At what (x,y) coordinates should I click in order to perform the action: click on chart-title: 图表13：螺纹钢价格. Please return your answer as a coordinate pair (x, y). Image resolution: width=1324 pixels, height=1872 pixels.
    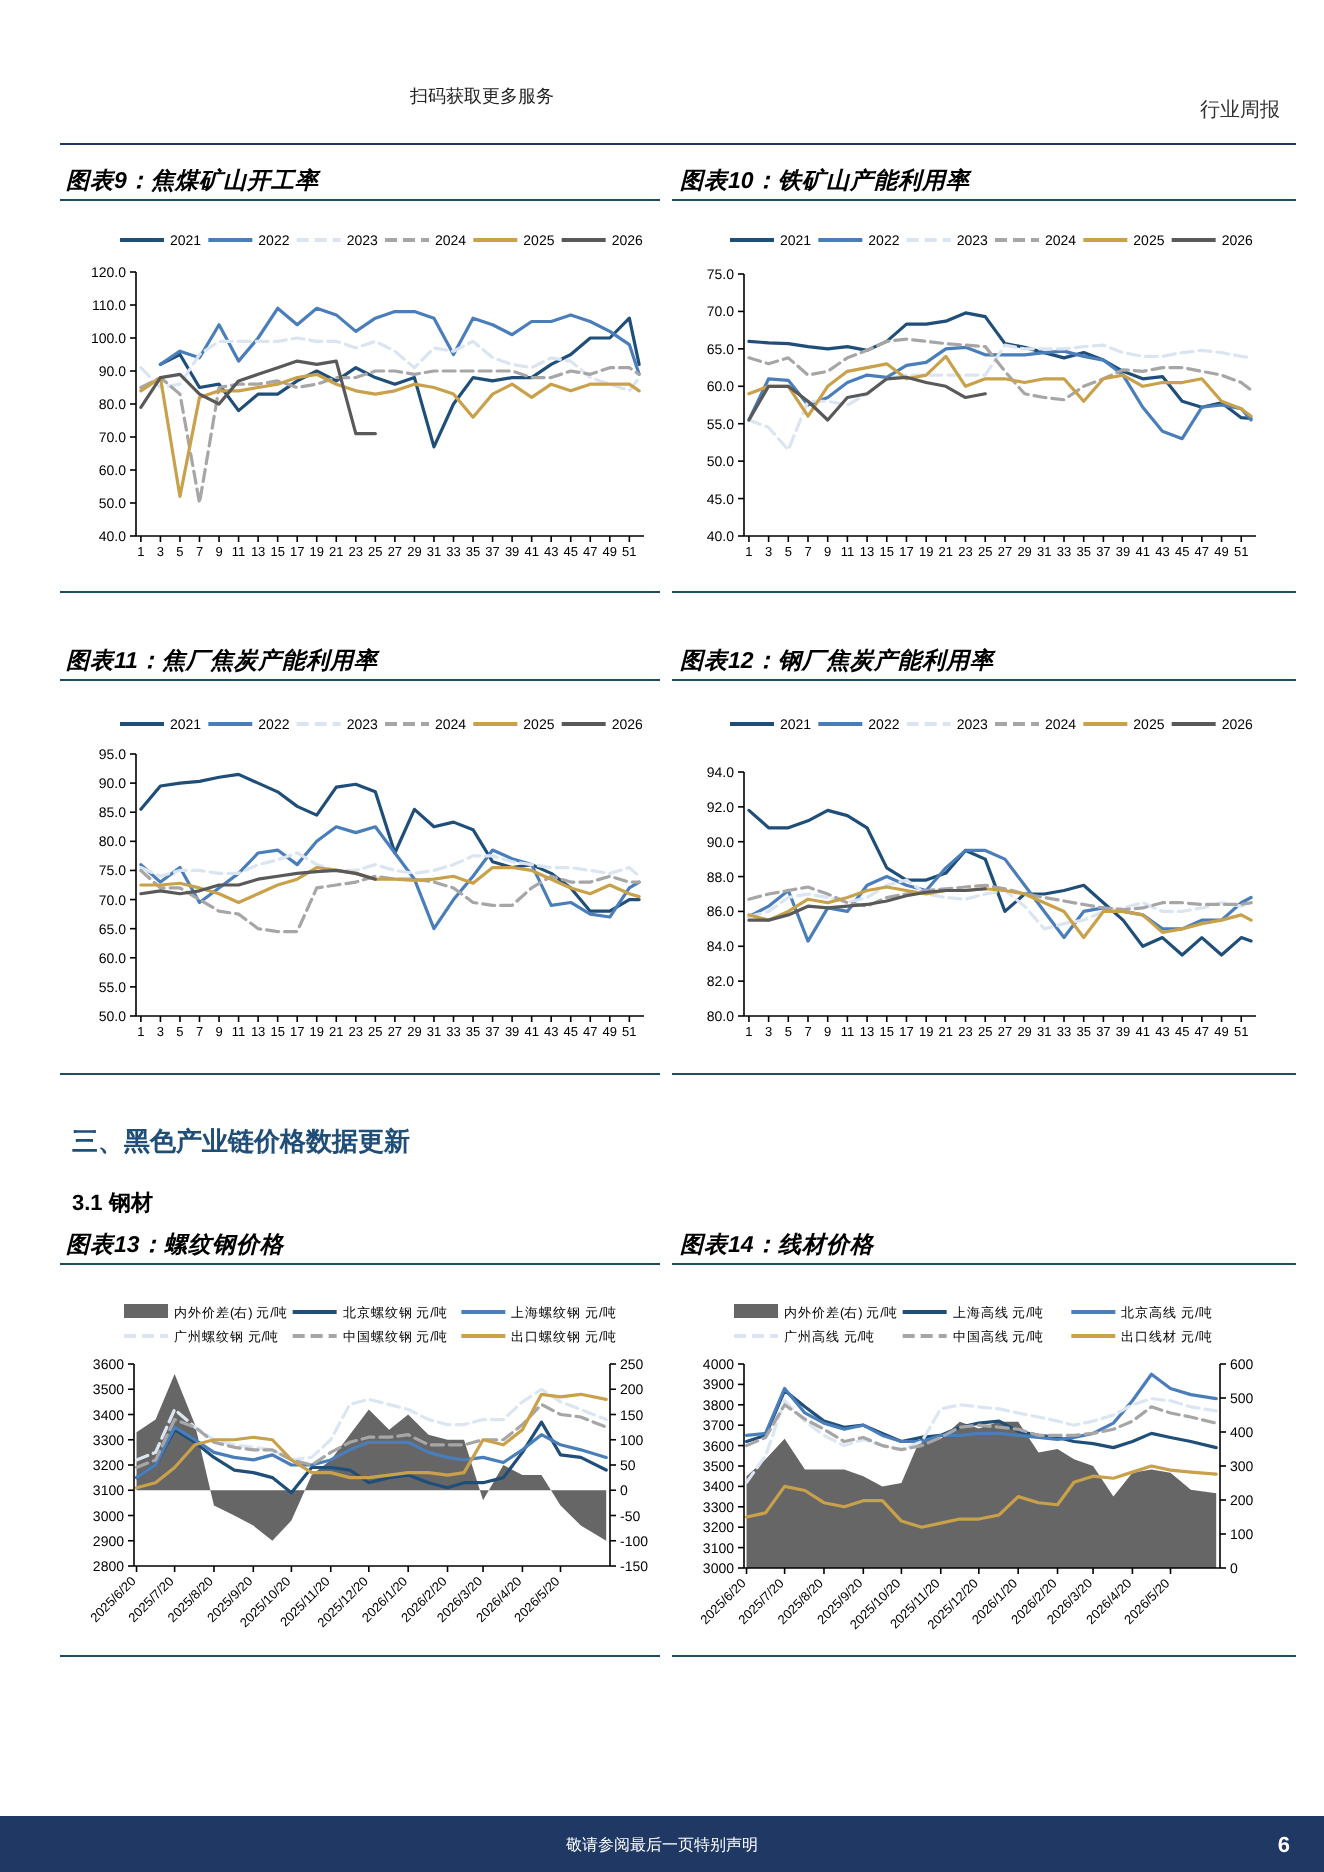
    Looking at the image, I should click on (176, 1245).